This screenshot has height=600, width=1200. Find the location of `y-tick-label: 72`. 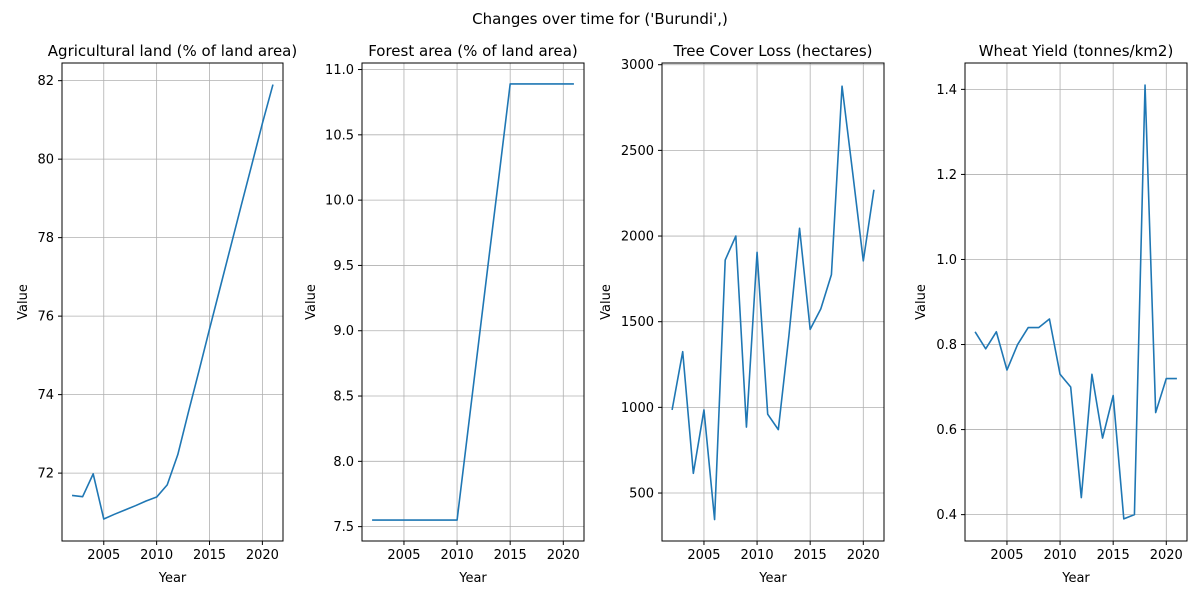

y-tick-label: 72 is located at coordinates (45, 474).